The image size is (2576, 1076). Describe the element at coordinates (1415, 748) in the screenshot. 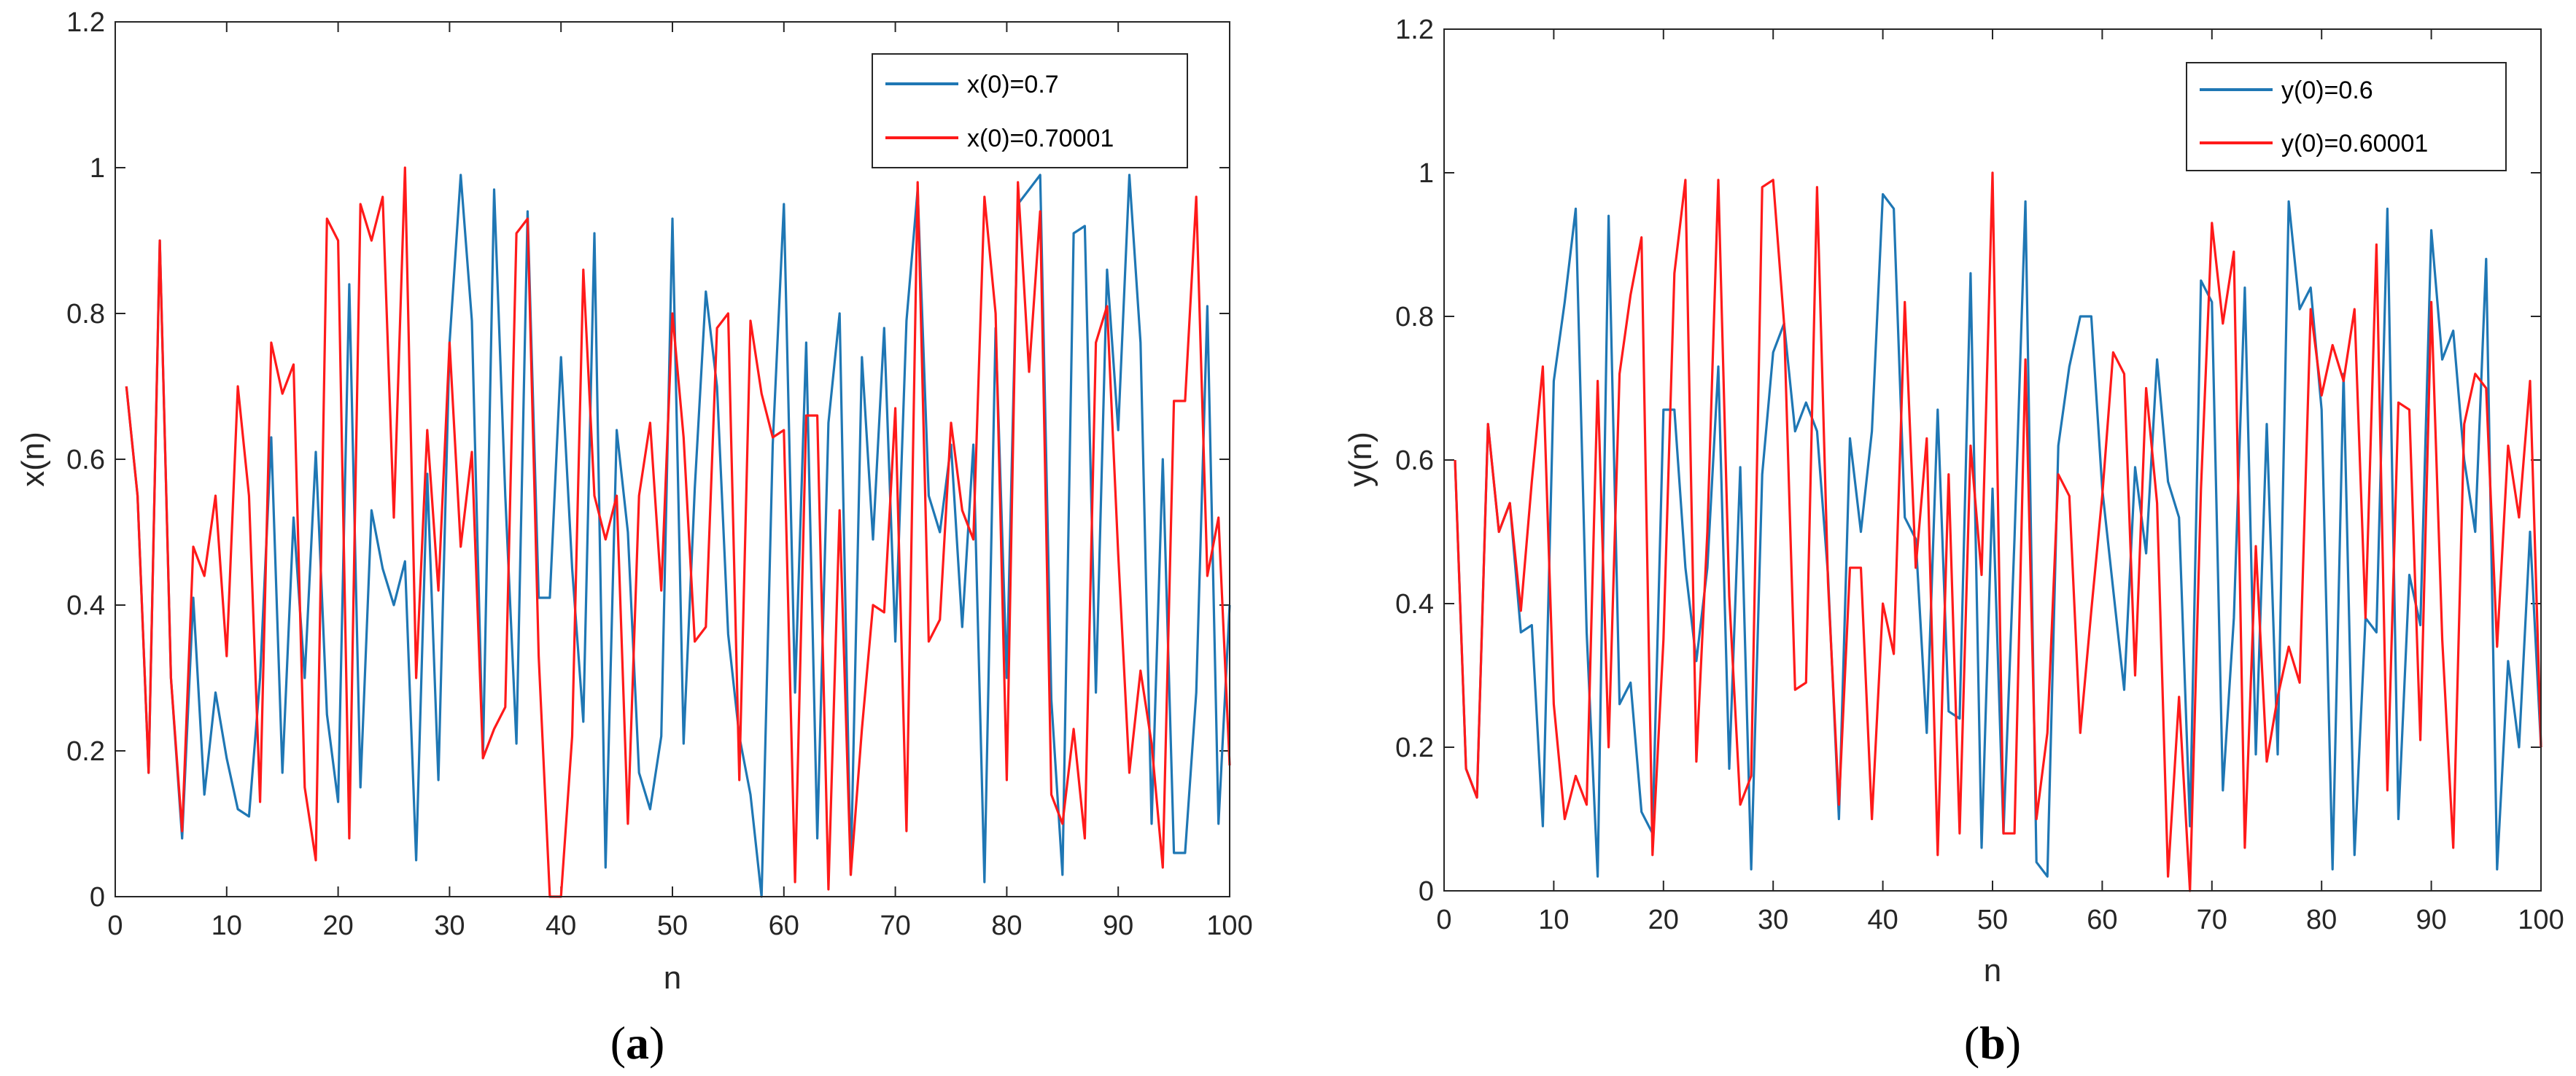

I see `y-tick-label-b: 0.2` at that location.